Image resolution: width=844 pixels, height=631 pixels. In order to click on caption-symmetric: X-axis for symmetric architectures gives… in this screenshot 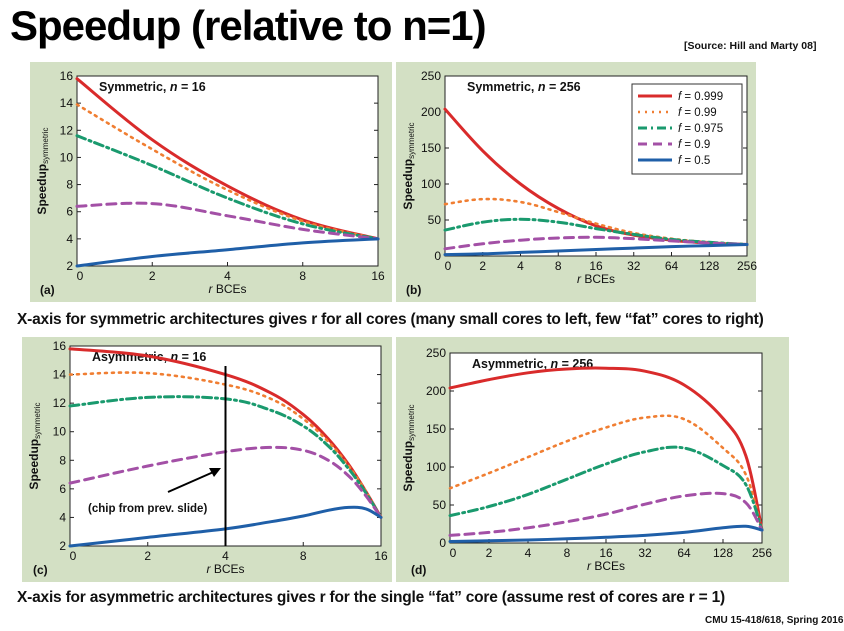, I will do `click(390, 319)`.